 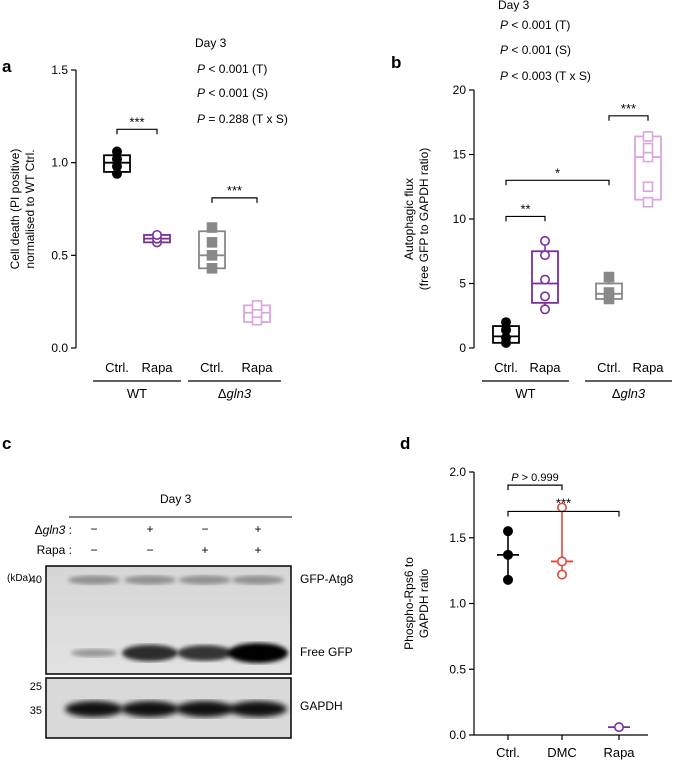 What do you see at coordinates (36, 711) in the screenshot?
I see `marker-35: 35` at bounding box center [36, 711].